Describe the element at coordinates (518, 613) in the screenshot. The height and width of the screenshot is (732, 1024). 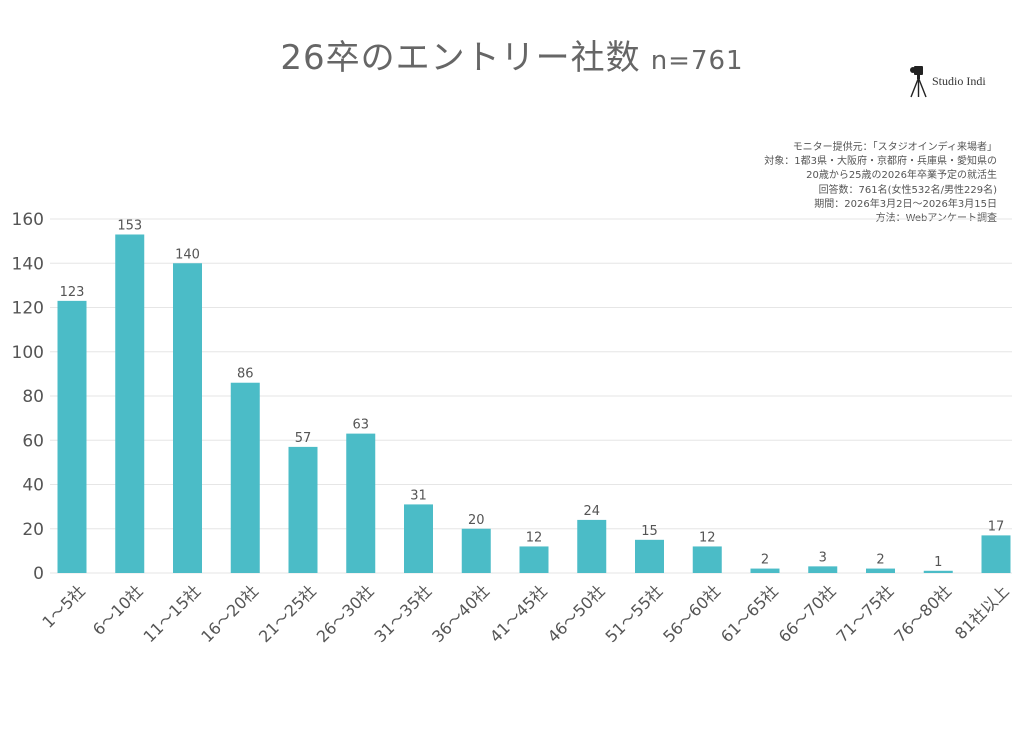
I see `x-tick-label: 41〜45社` at that location.